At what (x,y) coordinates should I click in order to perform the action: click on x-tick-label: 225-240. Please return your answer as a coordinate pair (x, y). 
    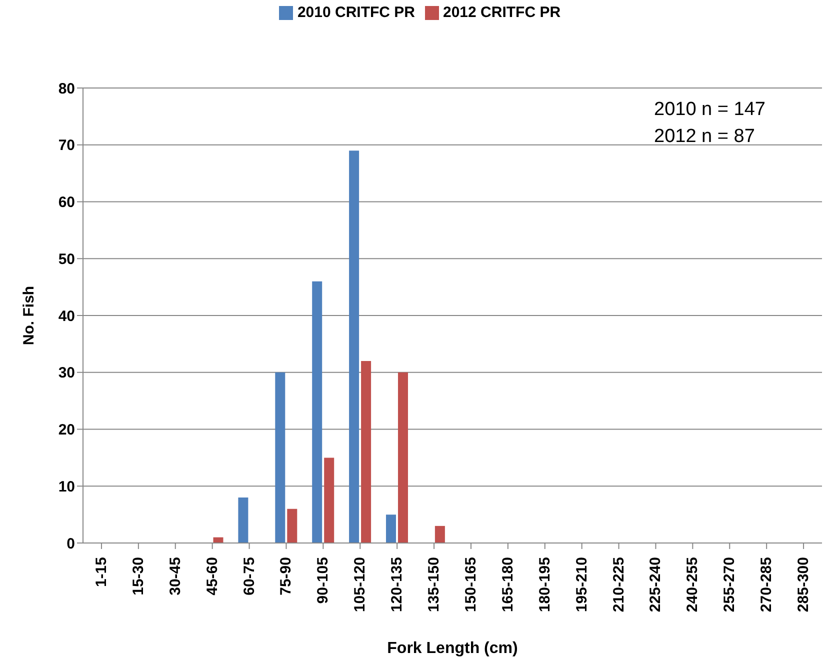
    Looking at the image, I should click on (655, 584).